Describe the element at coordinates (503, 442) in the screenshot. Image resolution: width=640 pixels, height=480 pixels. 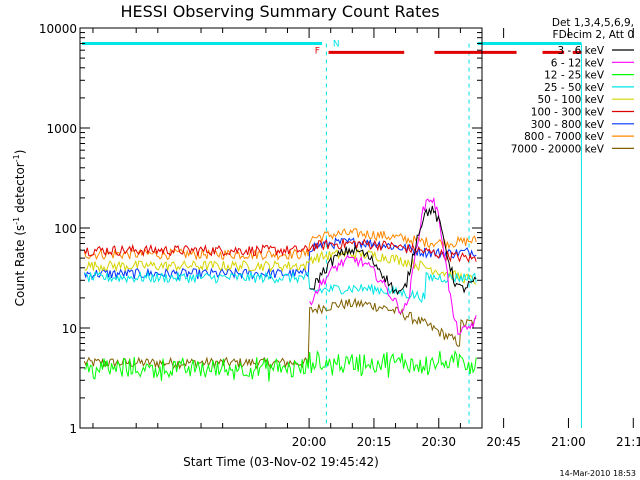
I see `x-tick-label: 20:45` at that location.